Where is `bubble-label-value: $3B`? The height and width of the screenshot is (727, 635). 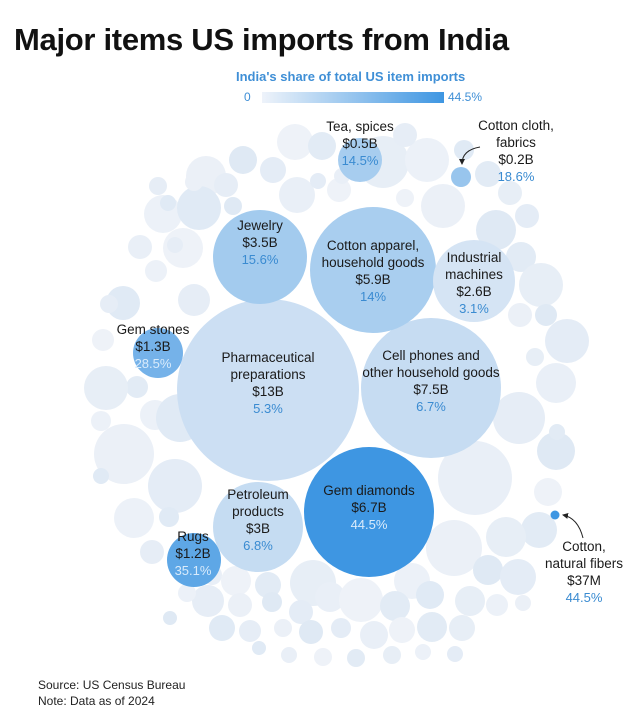
bubble-label-value: $3B is located at coordinates (258, 528).